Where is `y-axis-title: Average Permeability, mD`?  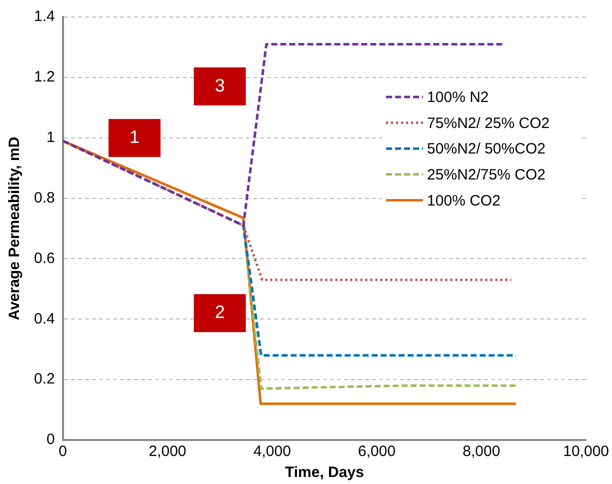 y-axis-title: Average Permeability, mD is located at coordinates (15, 228).